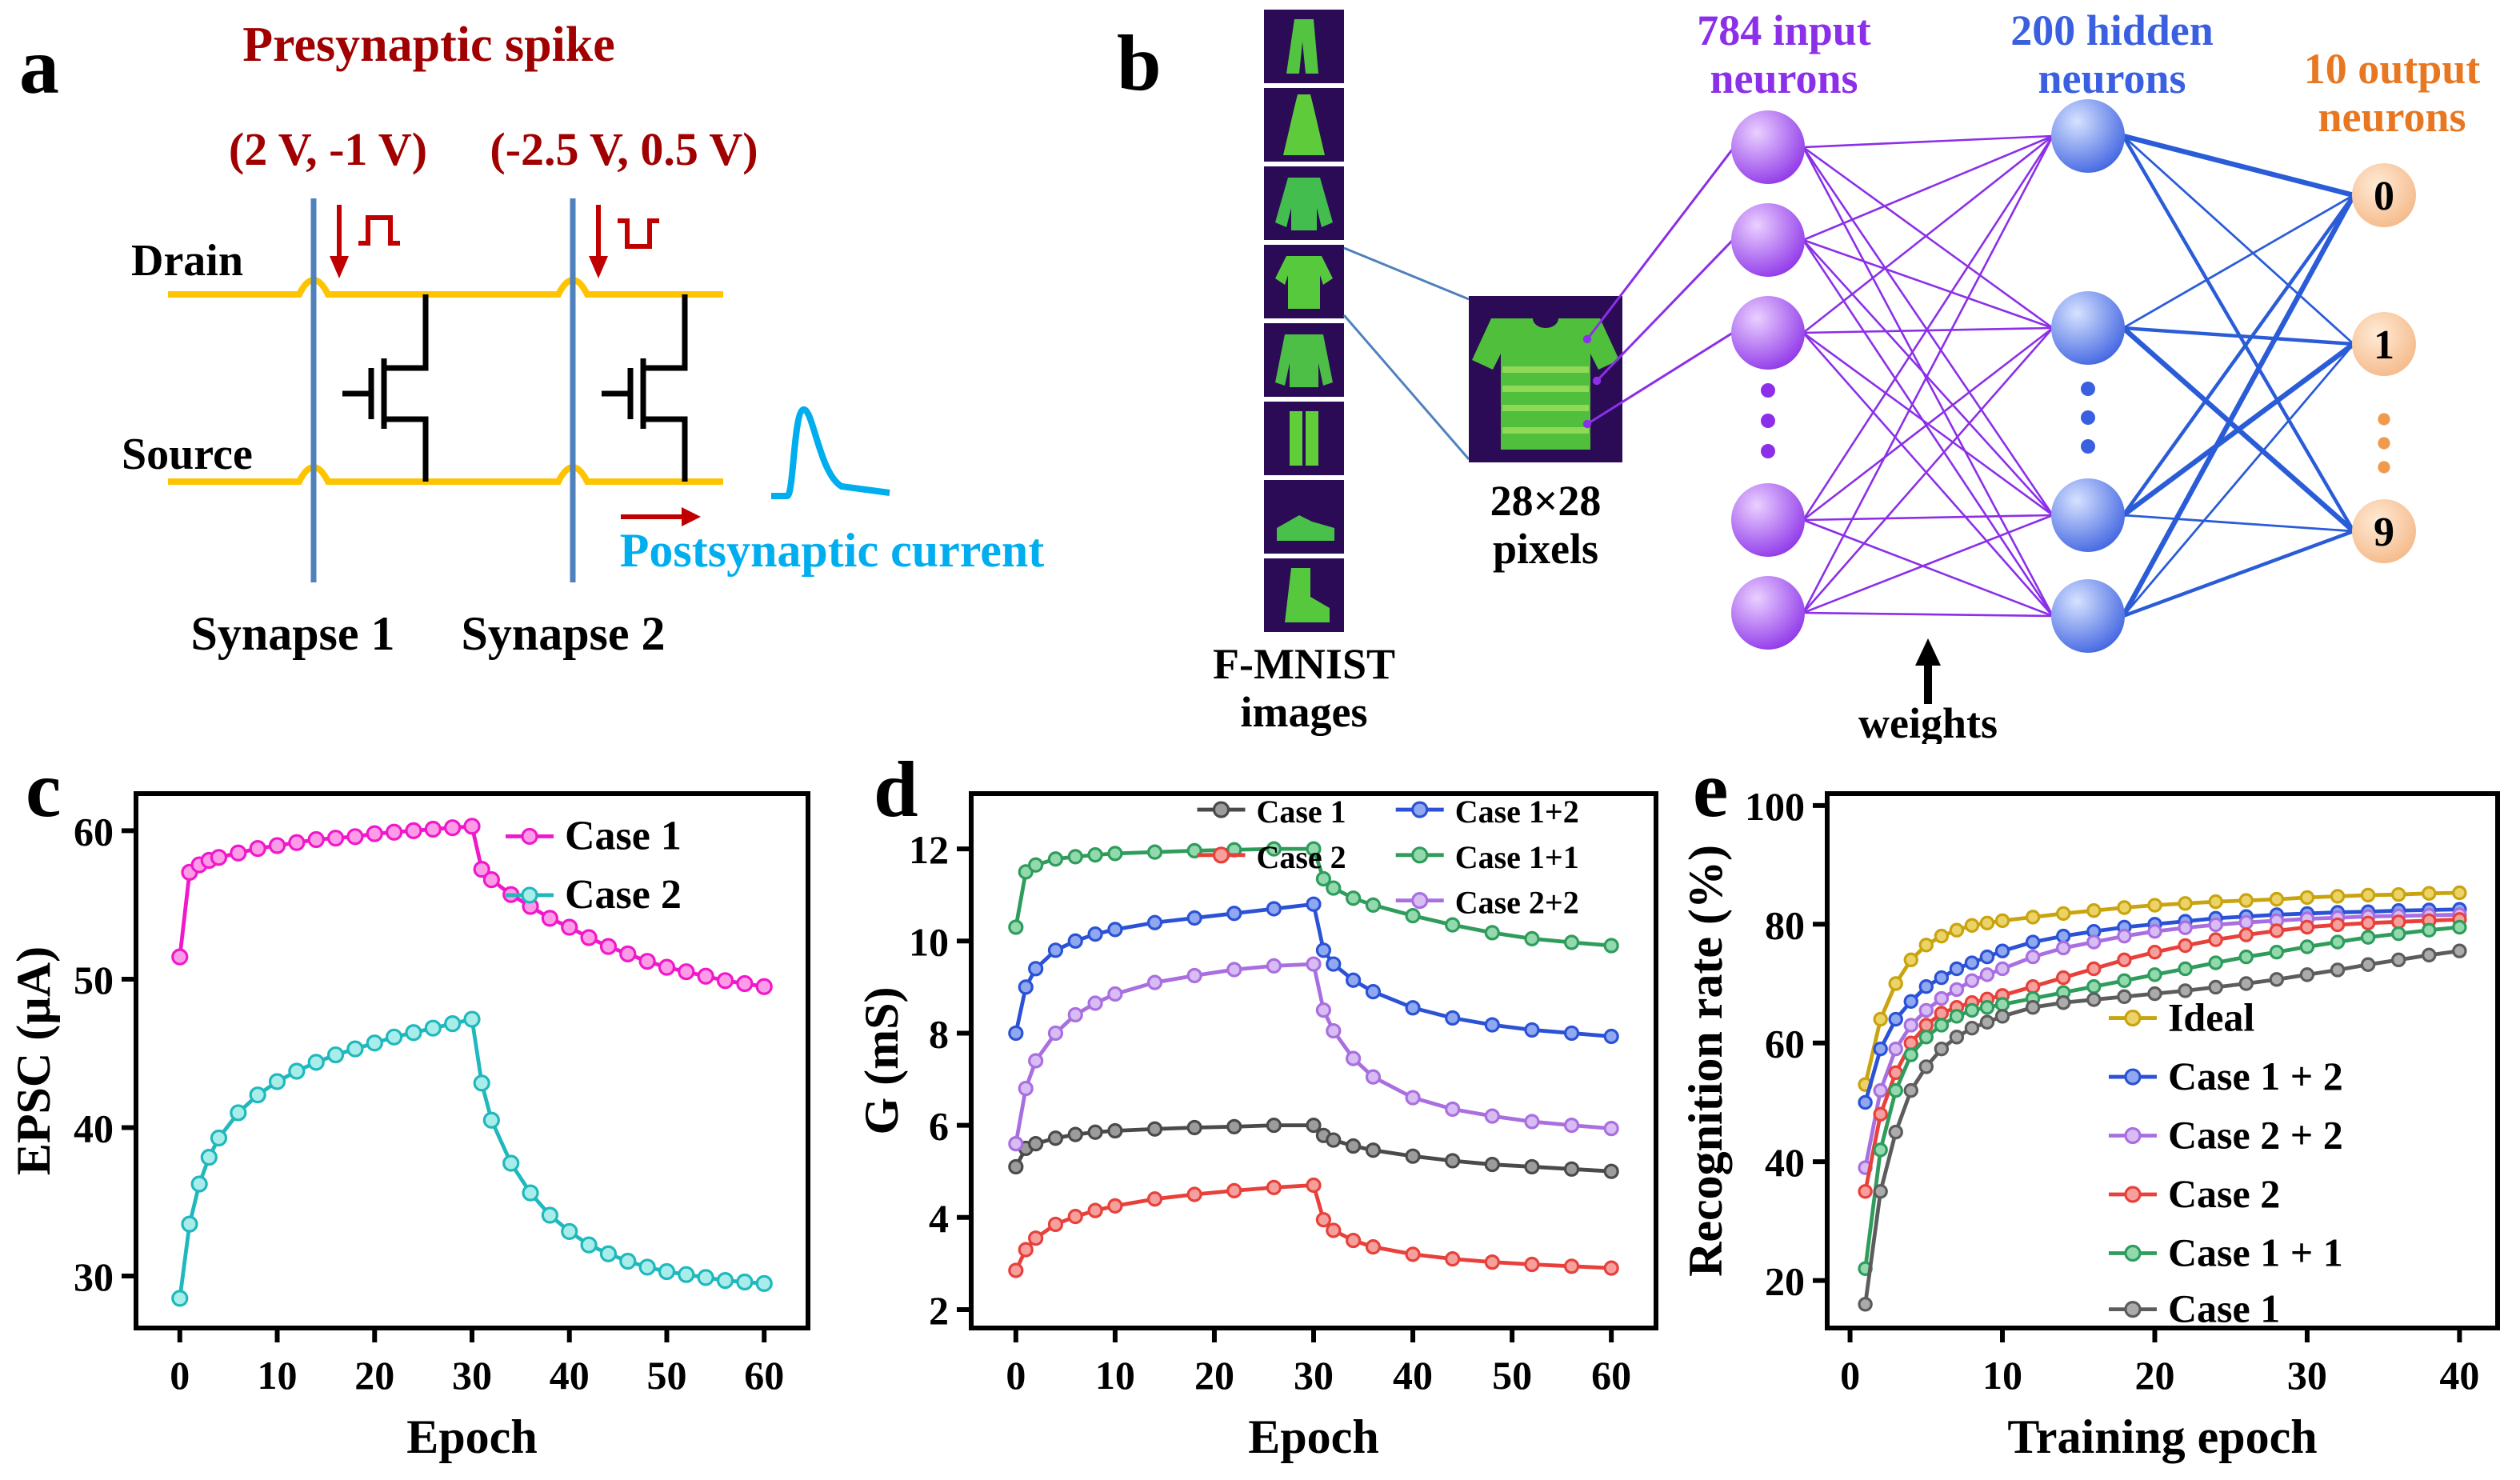 Image resolution: width=2520 pixels, height=1480 pixels. I want to click on hidden-ellipsis, so click(2088, 418).